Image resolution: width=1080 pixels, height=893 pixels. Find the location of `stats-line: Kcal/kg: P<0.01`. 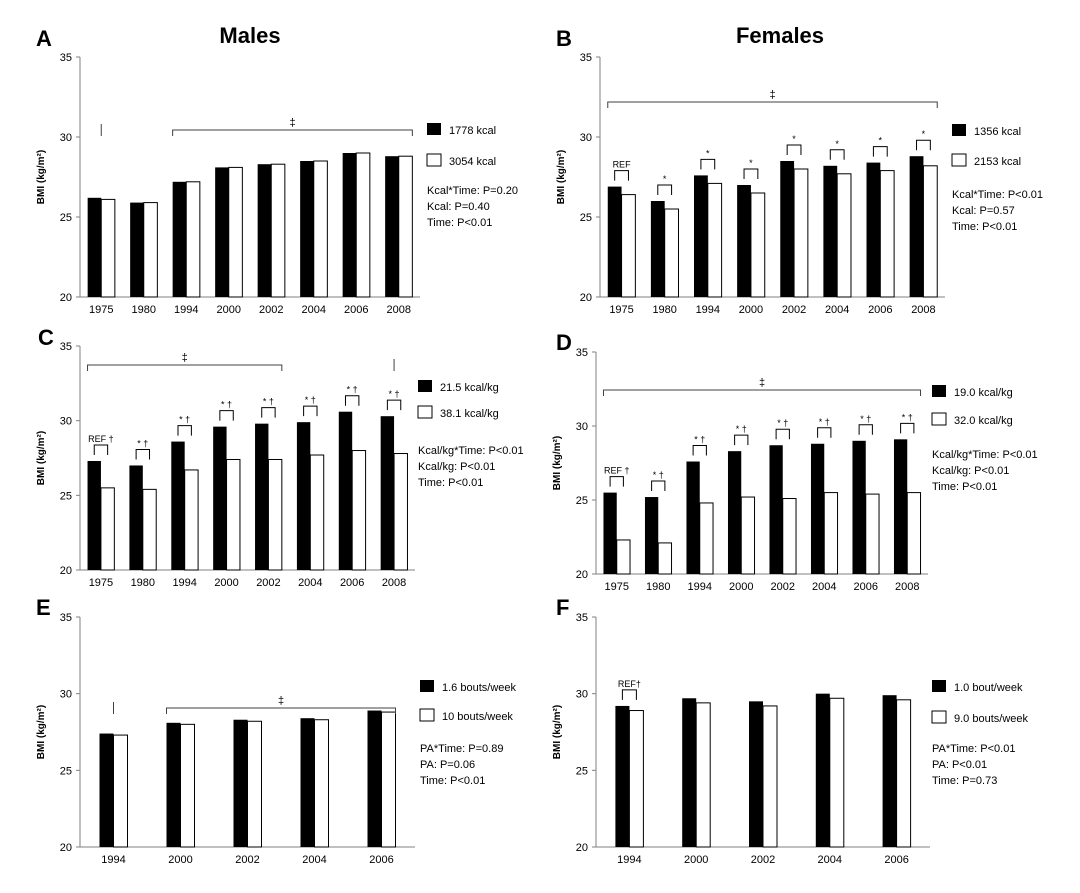

stats-line: Kcal/kg: P<0.01 is located at coordinates (456, 467).